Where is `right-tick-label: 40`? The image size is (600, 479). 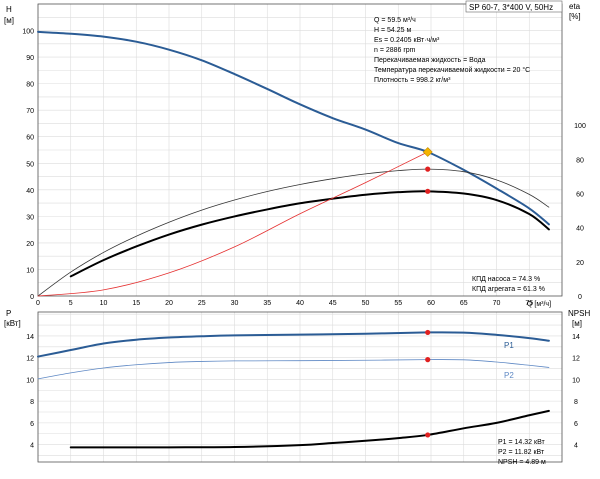
right-tick-label: 40 is located at coordinates (580, 229).